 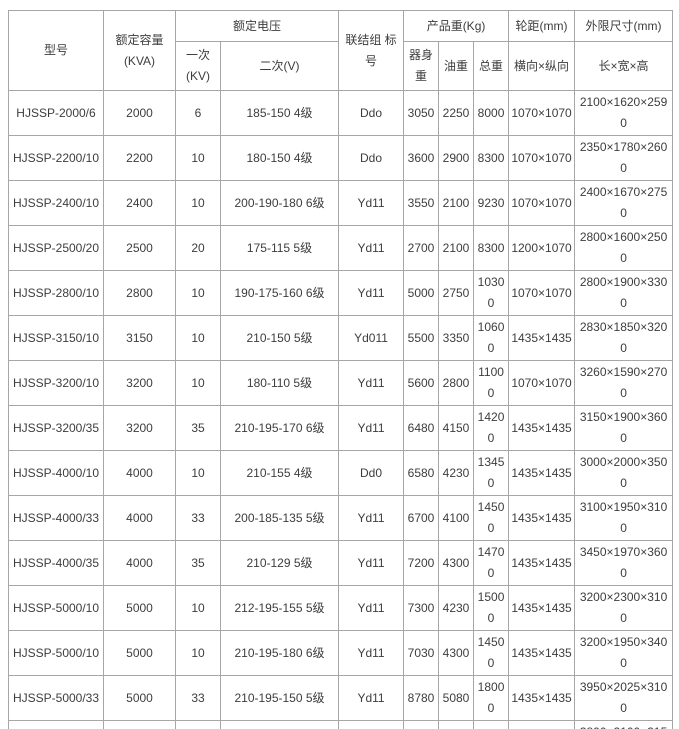 What do you see at coordinates (139, 248) in the screenshot?
I see `cell-capacity-kva: 2500` at bounding box center [139, 248].